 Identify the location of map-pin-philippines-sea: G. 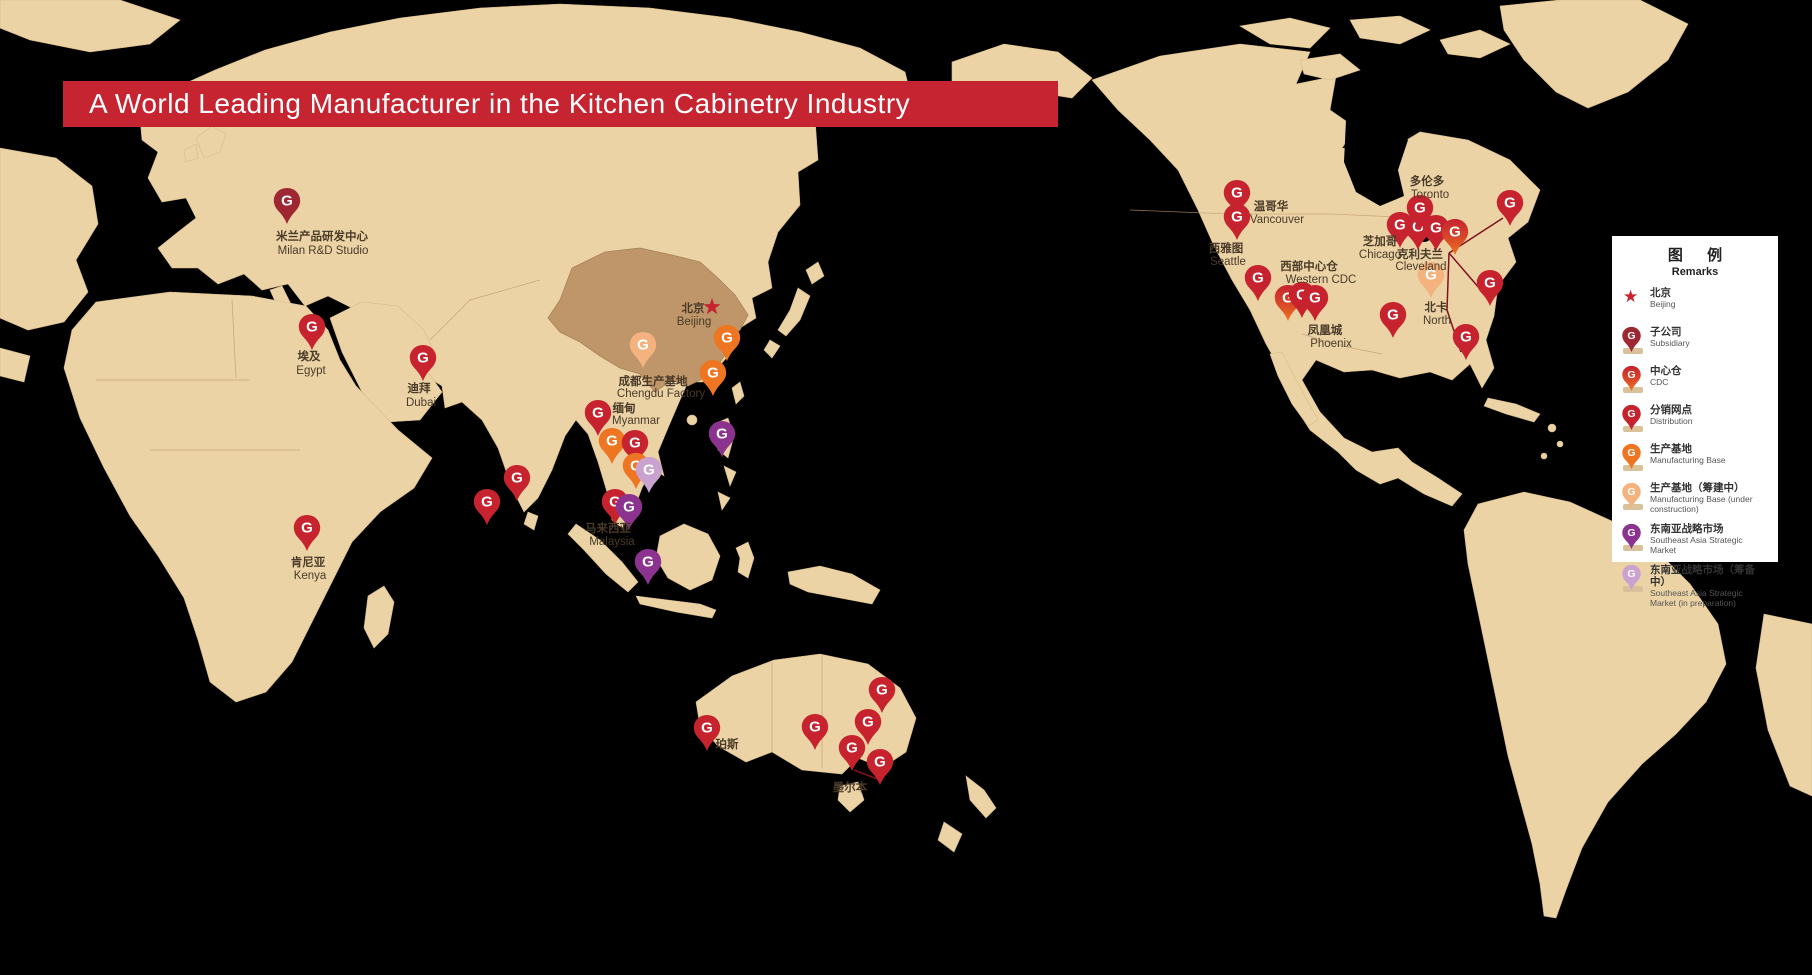
(722, 439).